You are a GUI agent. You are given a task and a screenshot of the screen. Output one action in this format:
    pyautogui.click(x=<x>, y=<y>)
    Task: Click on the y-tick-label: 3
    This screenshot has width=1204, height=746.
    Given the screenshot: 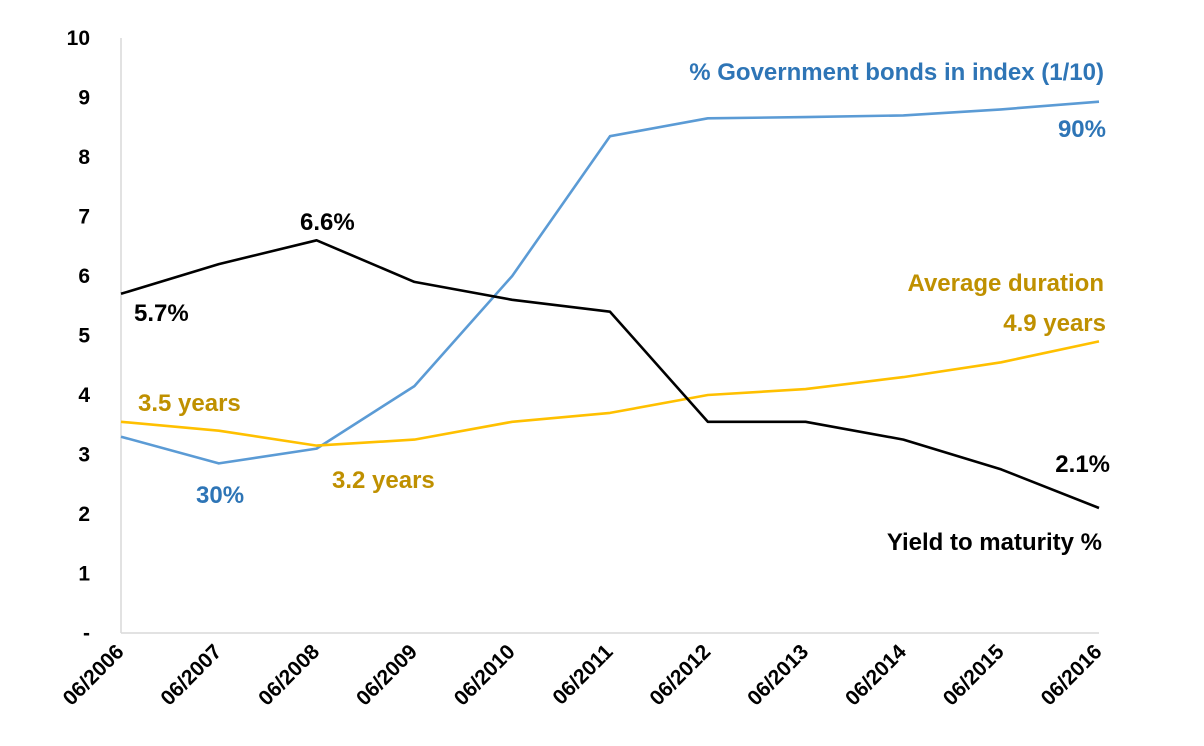 What is the action you would take?
    pyautogui.click(x=84, y=455)
    